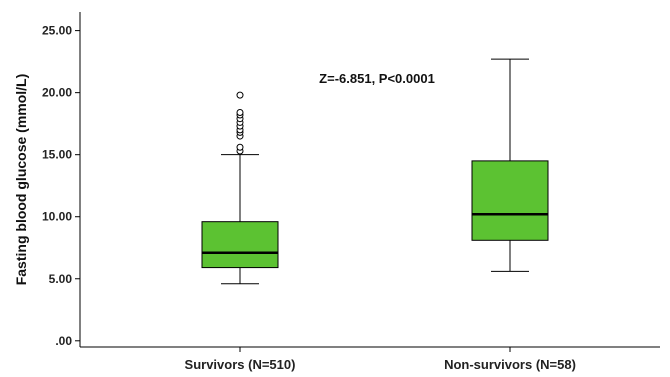 The image size is (670, 377). Describe the element at coordinates (21, 180) in the screenshot. I see `y-axis-label: Fasting blood glucose (mmol/L)` at that location.